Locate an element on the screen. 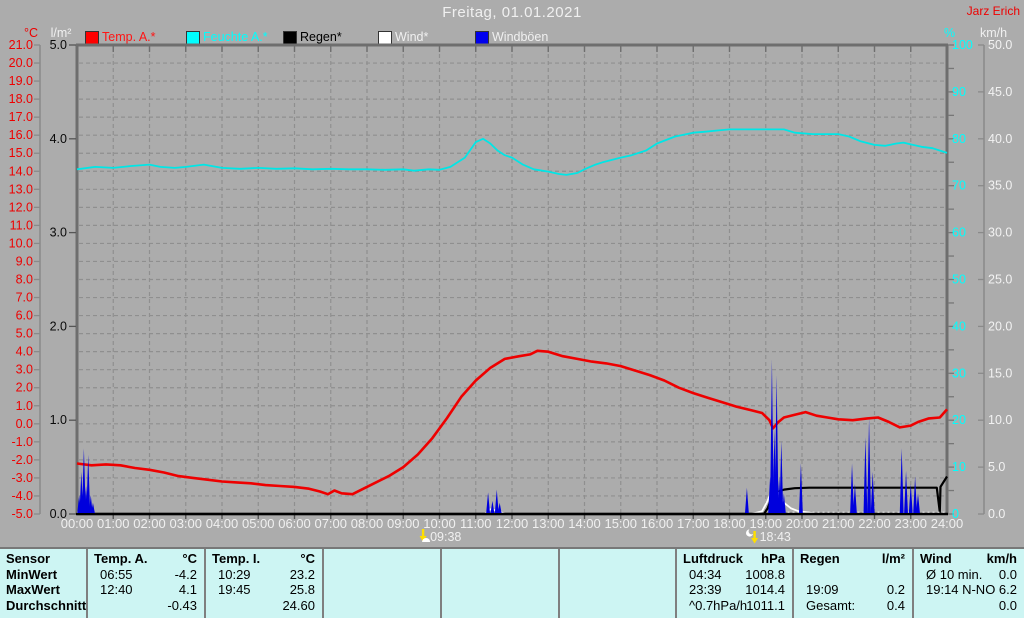 The width and height of the screenshot is (1024, 618). humidity-axis-tick-label: 20 is located at coordinates (959, 420).